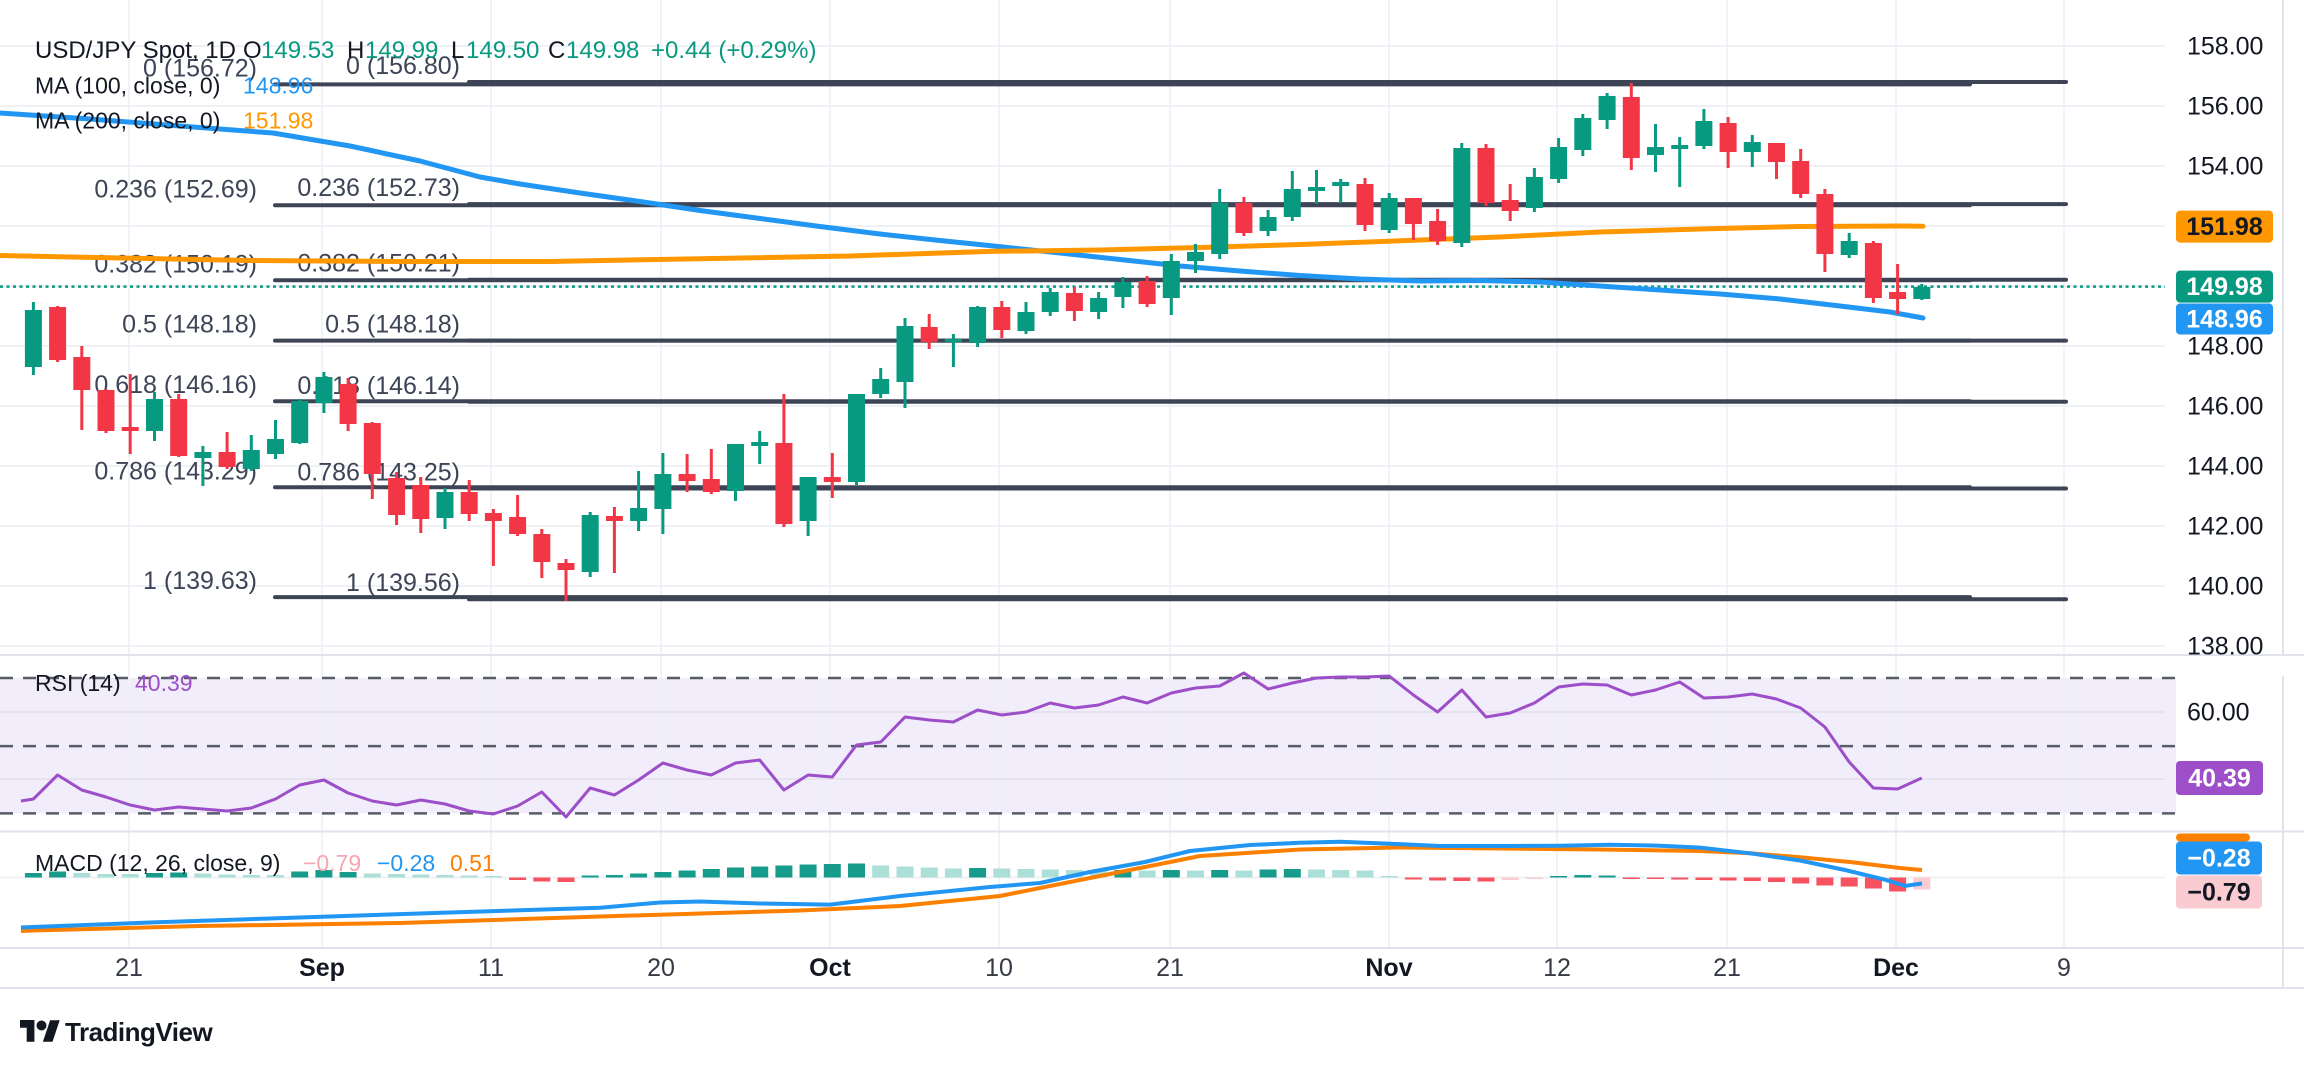  What do you see at coordinates (1557, 968) in the screenshot?
I see `svg-text: 12` at bounding box center [1557, 968].